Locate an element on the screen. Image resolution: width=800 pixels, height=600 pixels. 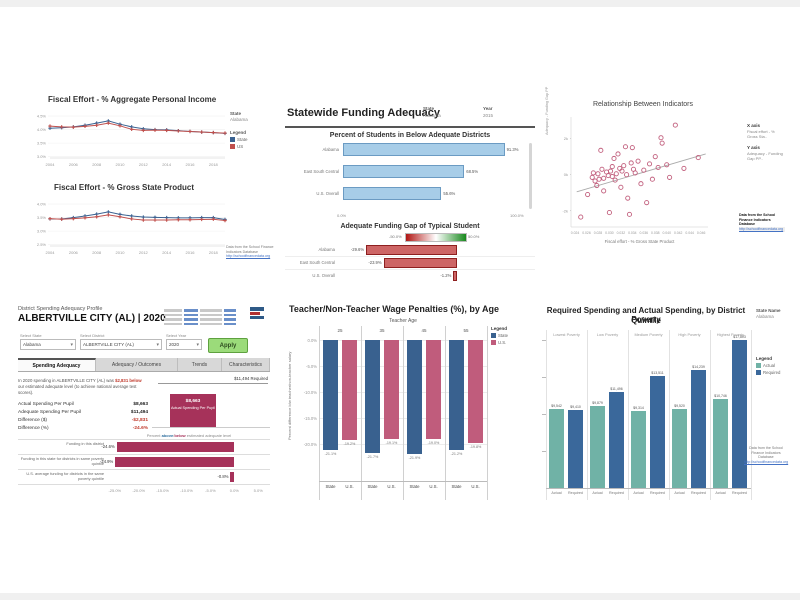
row-separator is located at coordinates (144, 484).